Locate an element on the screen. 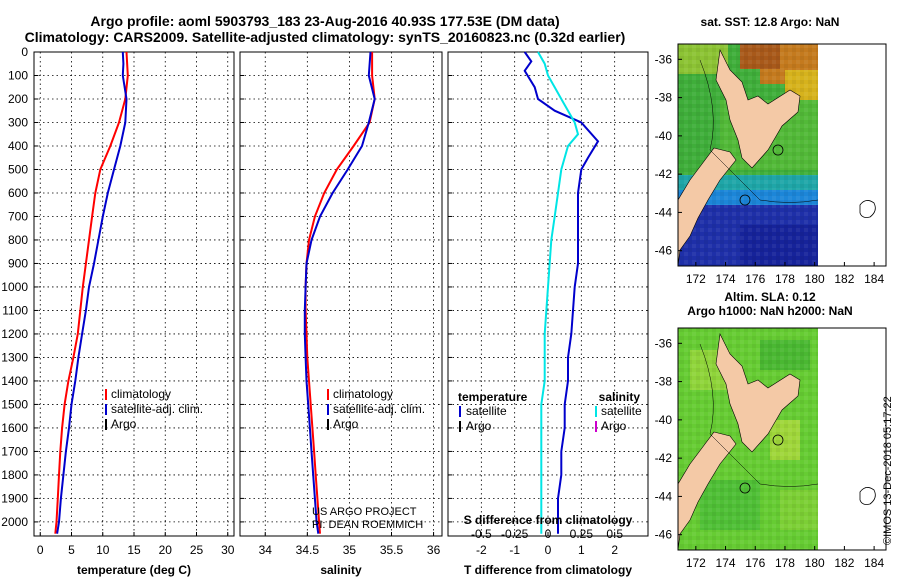 The width and height of the screenshot is (900, 580). depth-tick-label: 100 is located at coordinates (18, 75).